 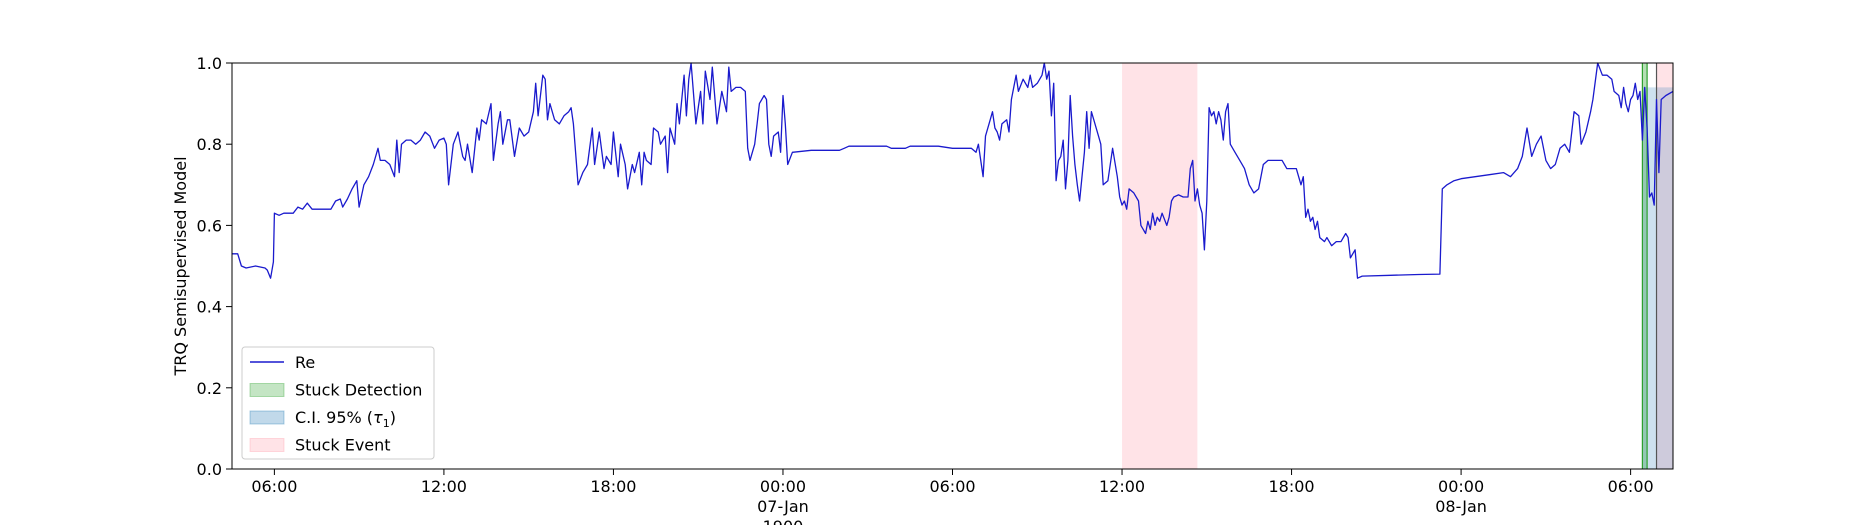 What do you see at coordinates (282, 362) in the screenshot?
I see `legend-item-line: Re` at bounding box center [282, 362].